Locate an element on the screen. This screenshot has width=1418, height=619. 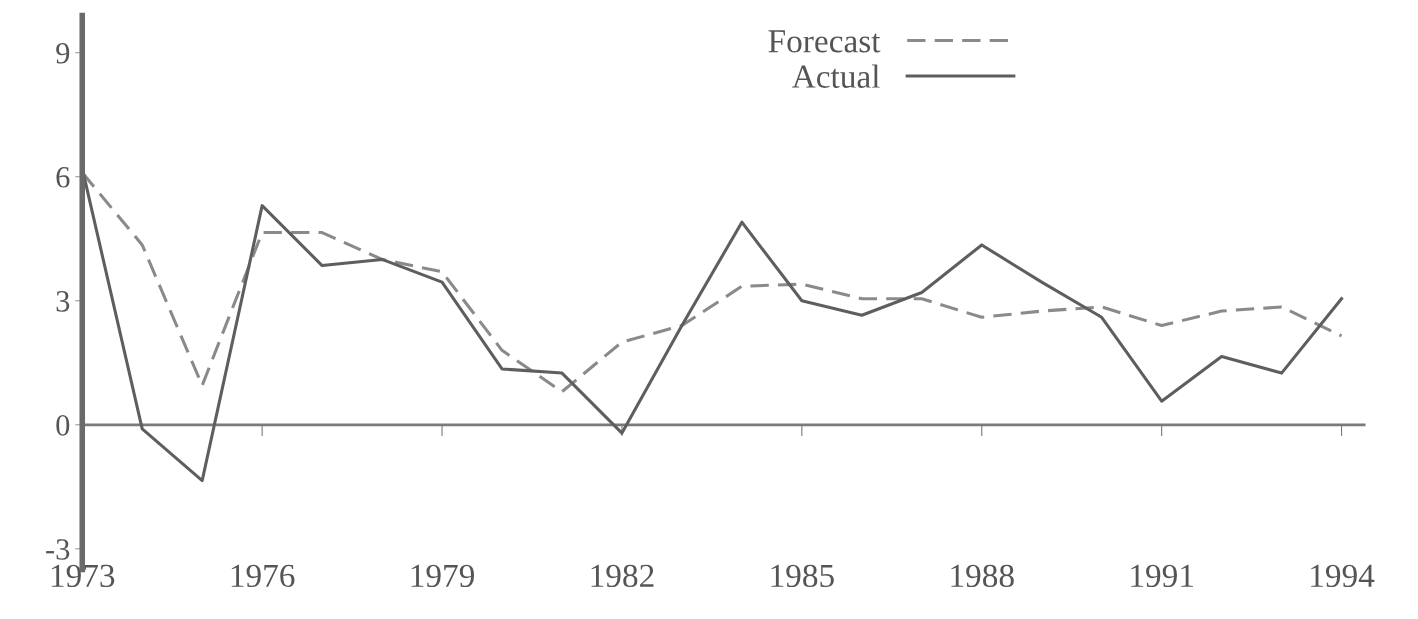
legend-label: Actual is located at coordinates (835, 76).